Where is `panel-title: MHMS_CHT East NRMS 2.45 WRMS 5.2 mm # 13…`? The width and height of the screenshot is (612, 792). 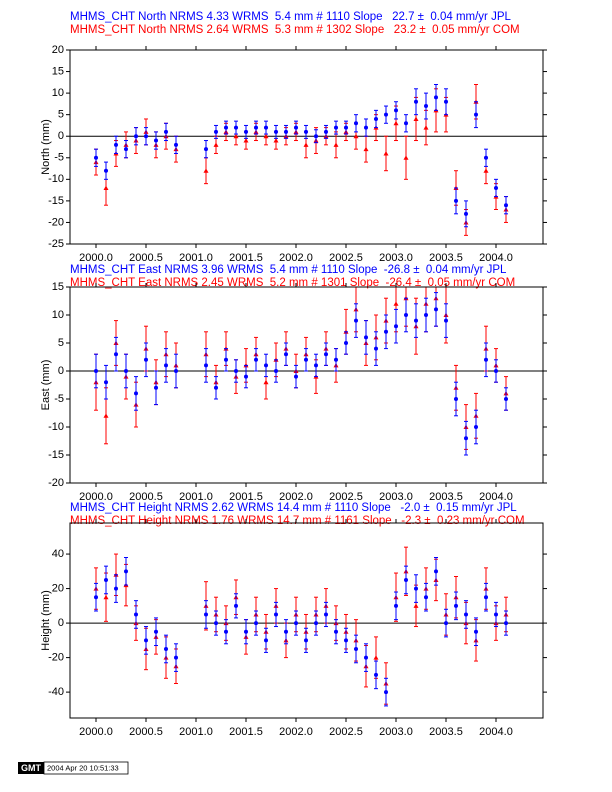
panel-title: MHMS_CHT East NRMS 2.45 WRMS 5.2 mm # 13… is located at coordinates (292, 283).